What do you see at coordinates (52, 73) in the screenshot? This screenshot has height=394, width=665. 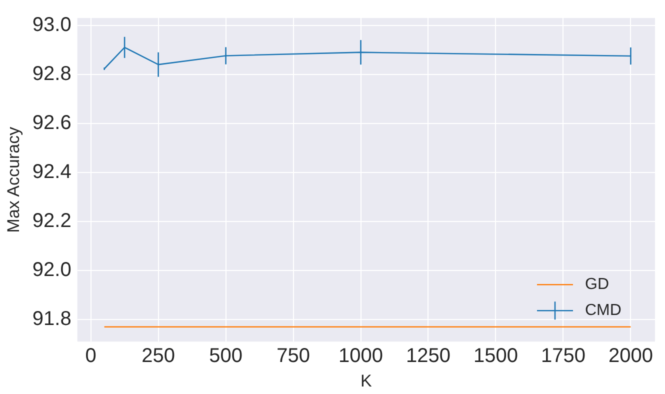 I see `y-tick-label: 92.8` at bounding box center [52, 73].